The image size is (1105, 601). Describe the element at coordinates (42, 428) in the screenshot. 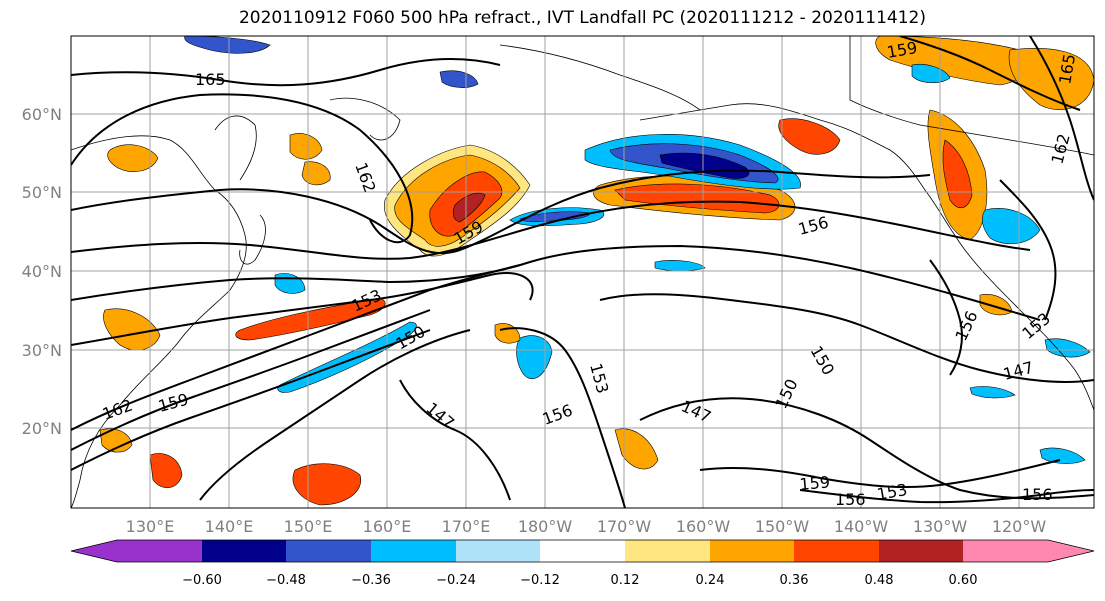

I see `lat-label: 20°N` at that location.